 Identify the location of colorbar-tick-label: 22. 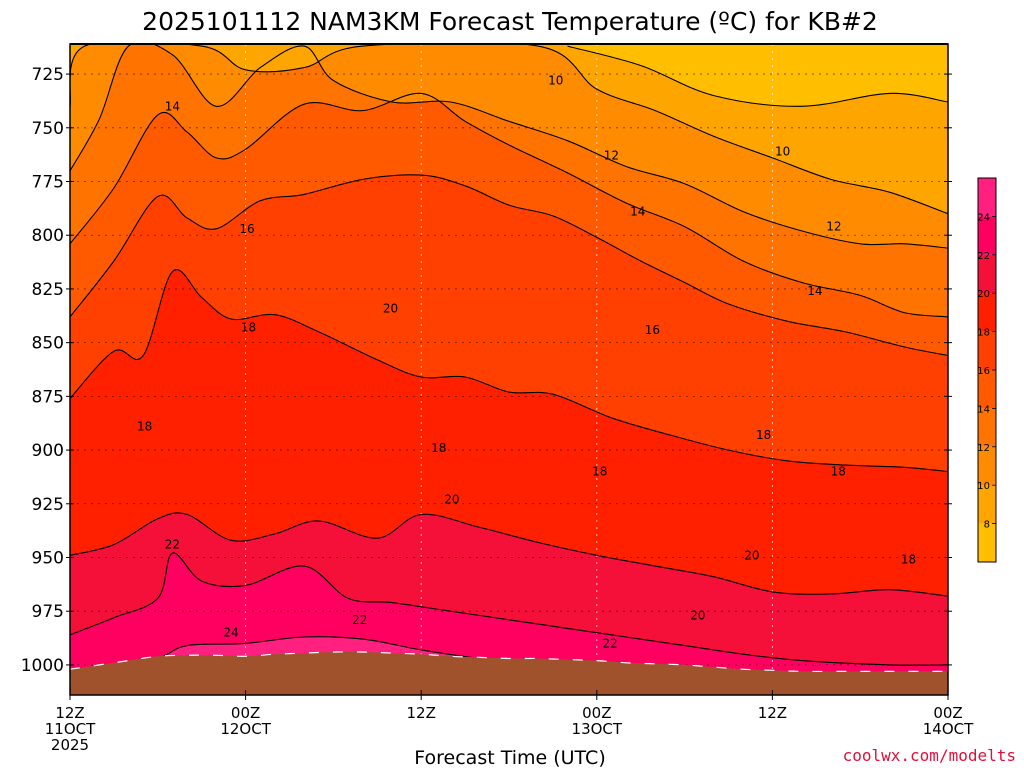
(983, 256).